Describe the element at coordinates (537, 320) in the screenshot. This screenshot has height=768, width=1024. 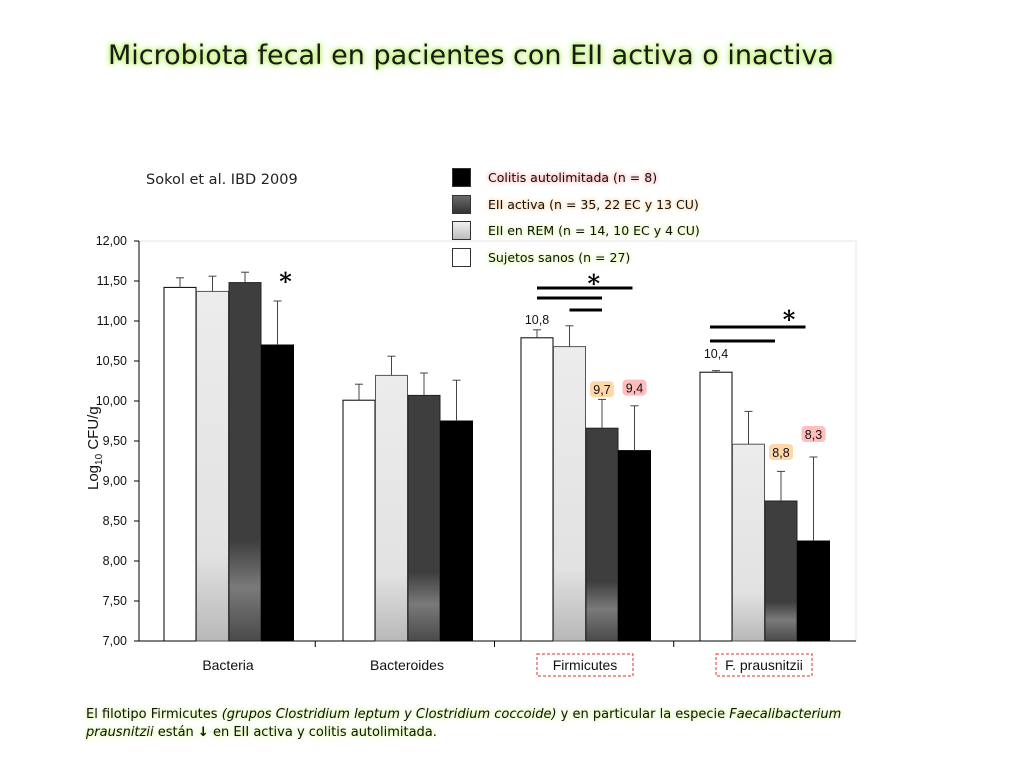
I see `data-label: 10,8` at that location.